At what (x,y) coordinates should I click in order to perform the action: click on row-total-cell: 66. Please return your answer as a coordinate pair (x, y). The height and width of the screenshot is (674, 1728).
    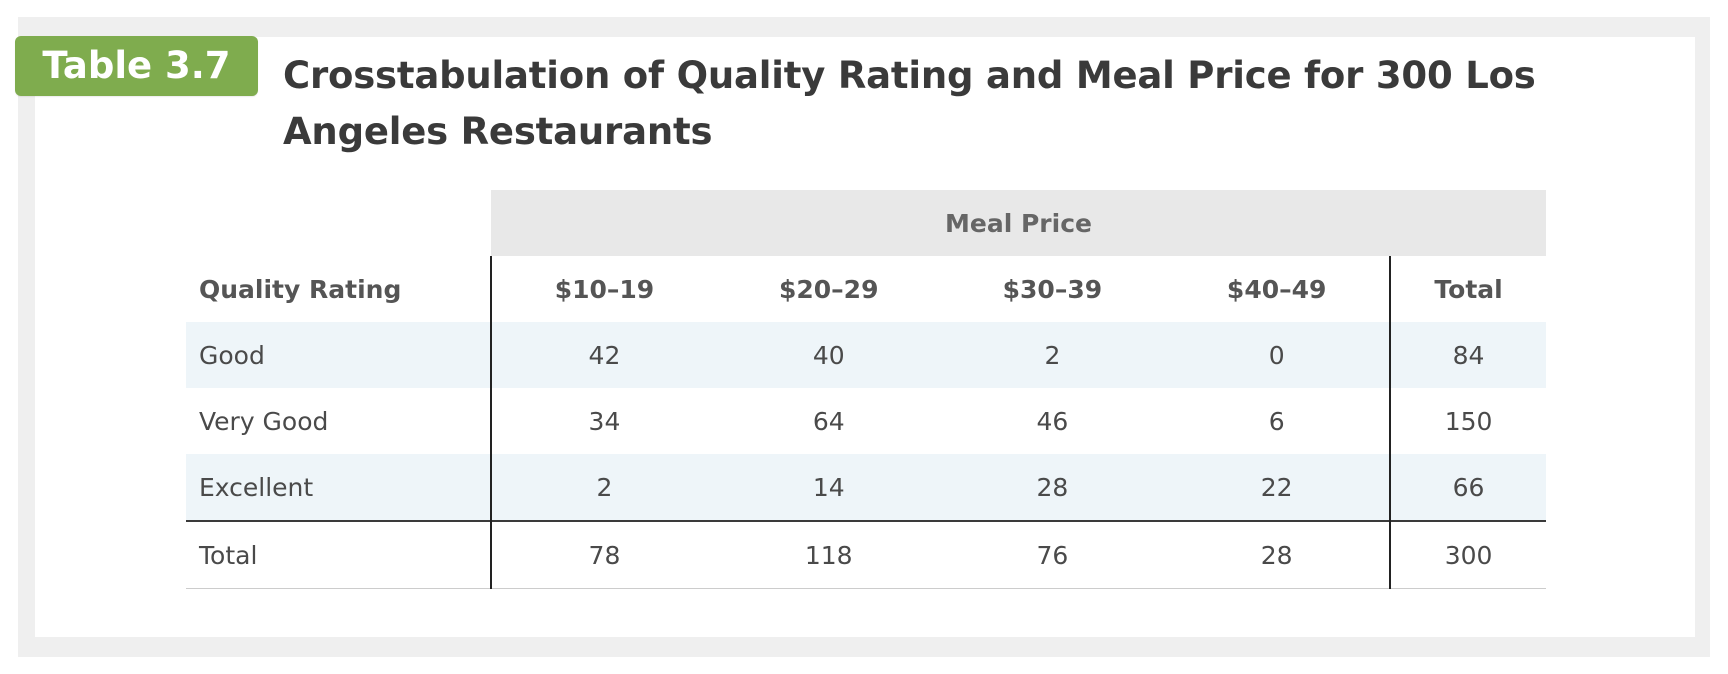
    Looking at the image, I should click on (1468, 487).